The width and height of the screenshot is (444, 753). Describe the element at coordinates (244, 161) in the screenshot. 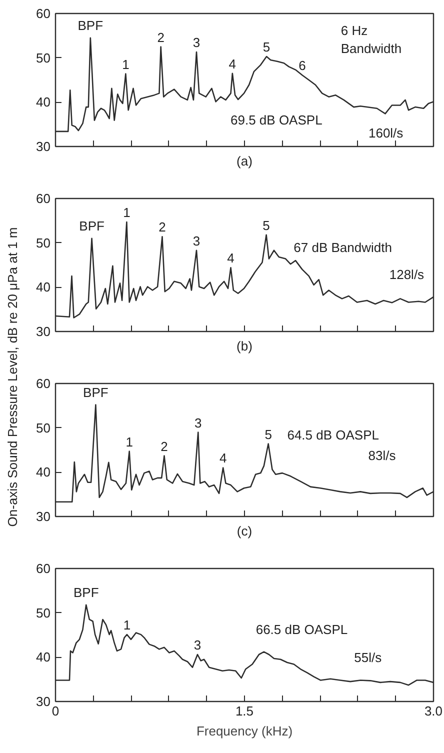

I see `text: (a)` at that location.